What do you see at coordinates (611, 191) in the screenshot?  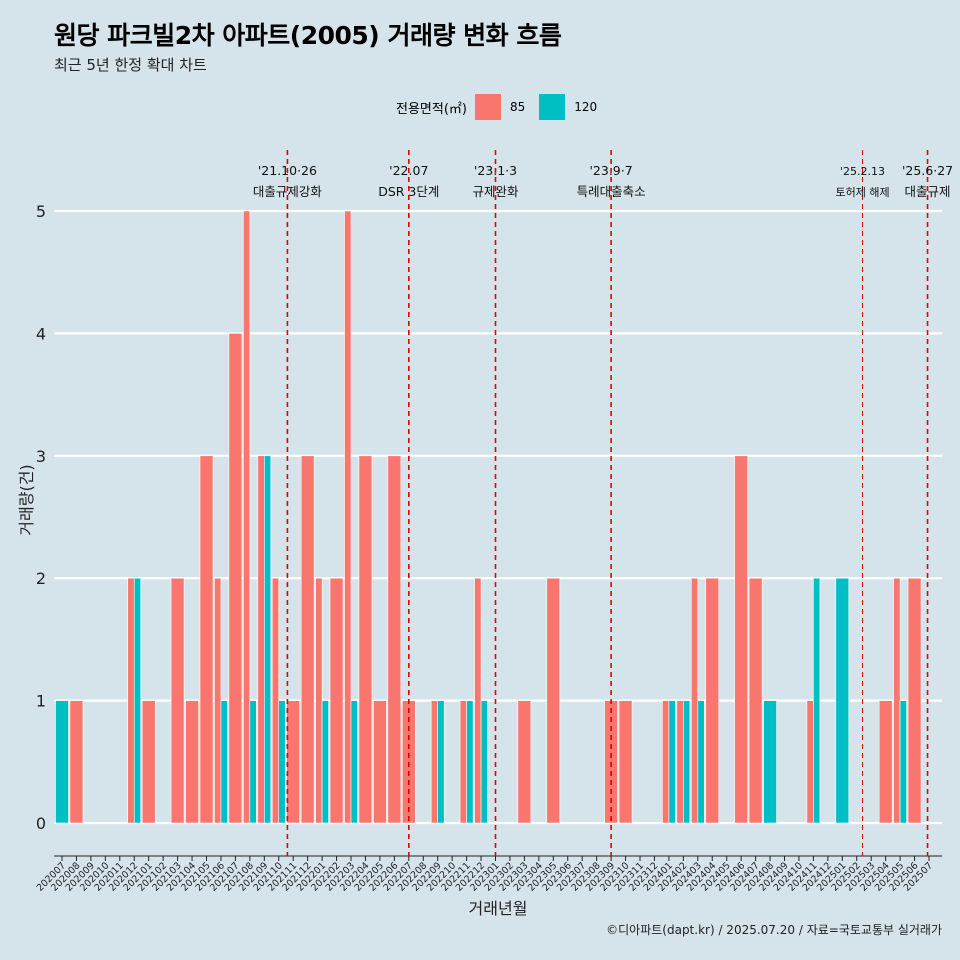 I see `event-desc-label-3: 특례대출축소` at bounding box center [611, 191].